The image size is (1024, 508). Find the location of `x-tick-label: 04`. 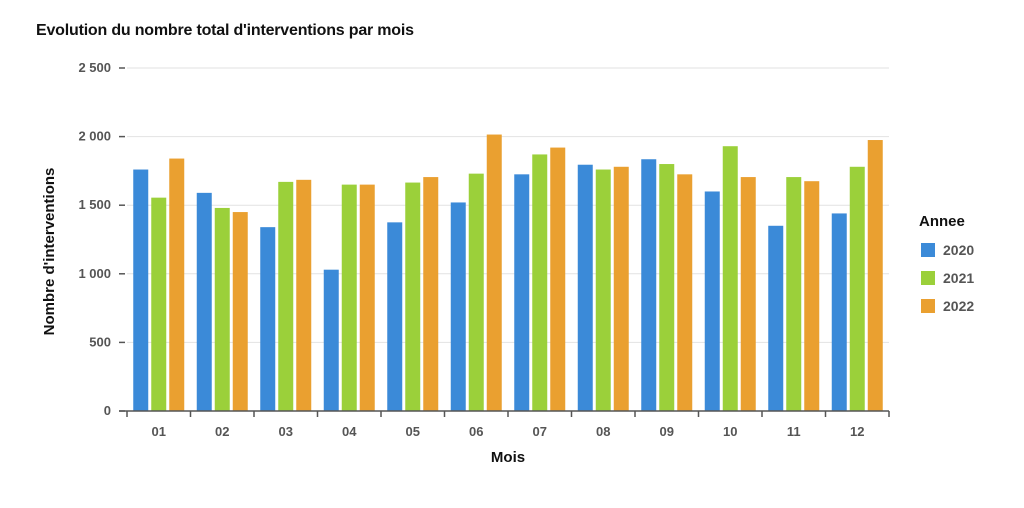

x-tick-label: 04 is located at coordinates (349, 431).